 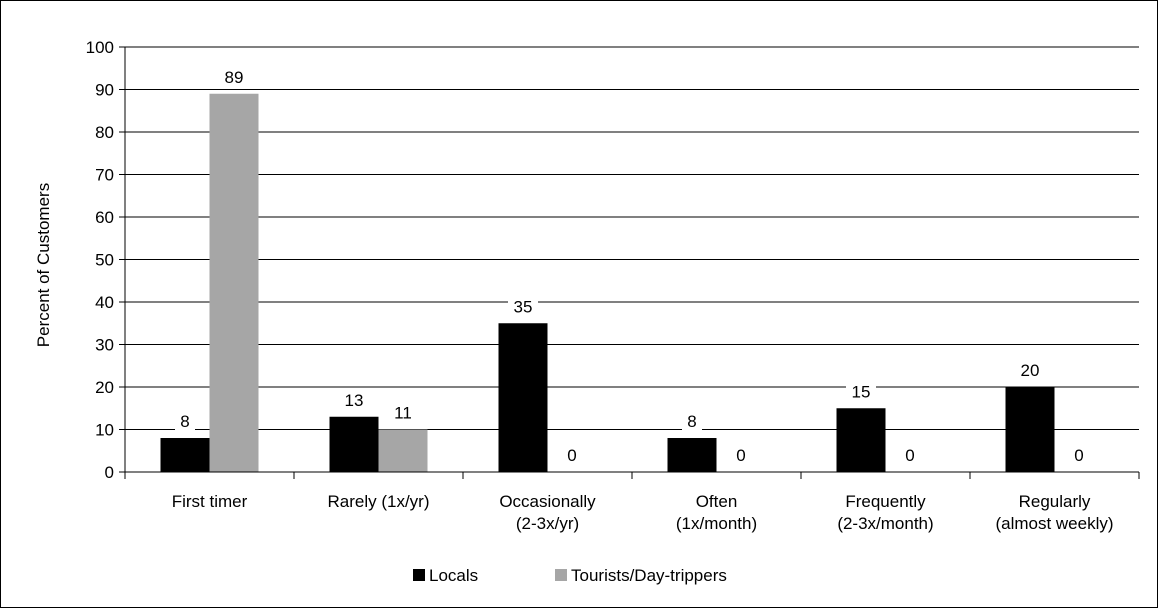 I want to click on data-label: 15, so click(x=861, y=391).